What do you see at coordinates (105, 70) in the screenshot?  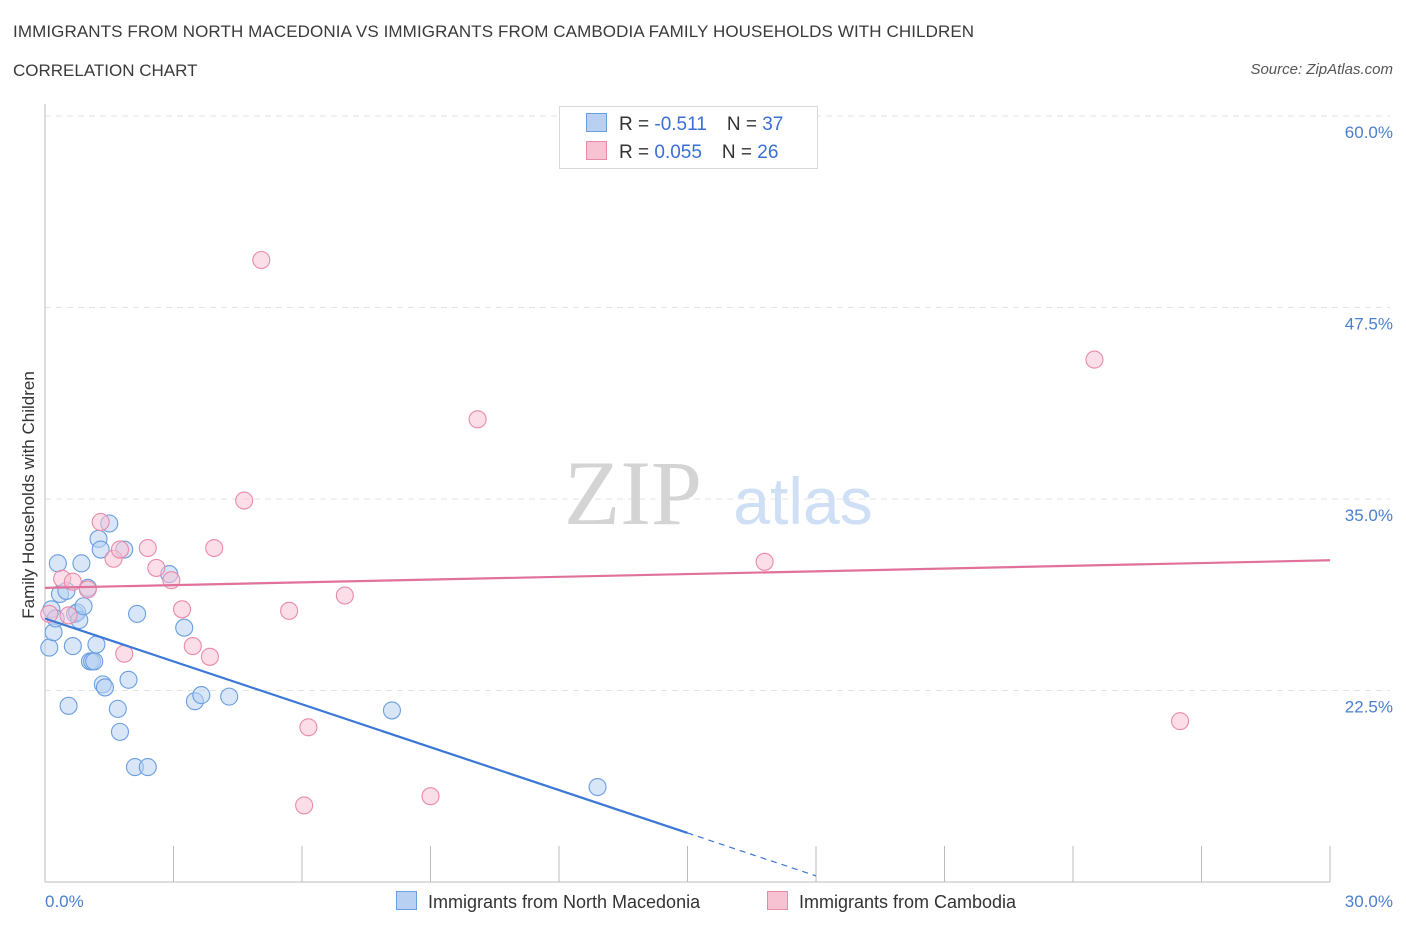 I see `chart-subtitle: CORRELATION CHART` at bounding box center [105, 70].